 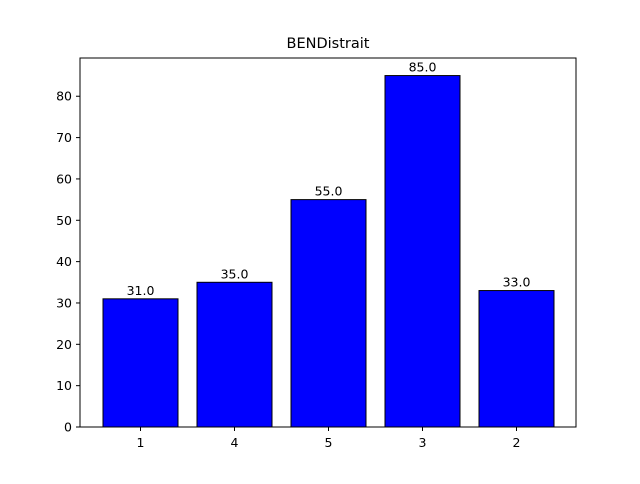 What do you see at coordinates (329, 191) in the screenshot?
I see `data-label-5: 55.0` at bounding box center [329, 191].